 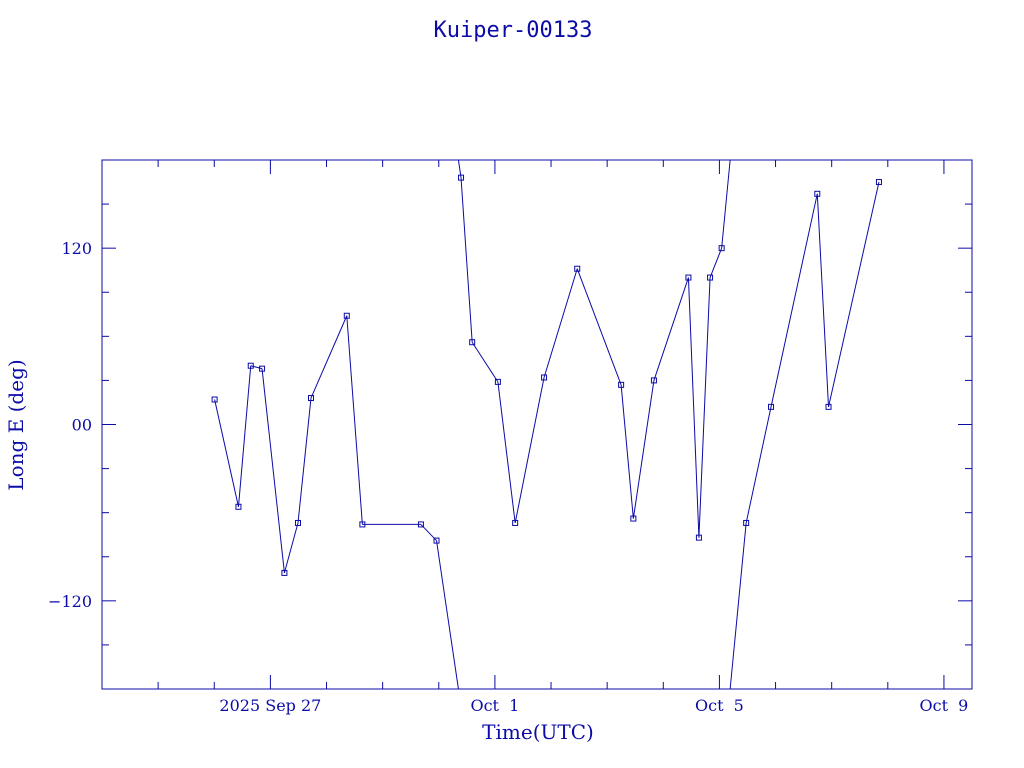 What do you see at coordinates (719, 705) in the screenshot?
I see `x-tick-label: Oct 5` at bounding box center [719, 705].